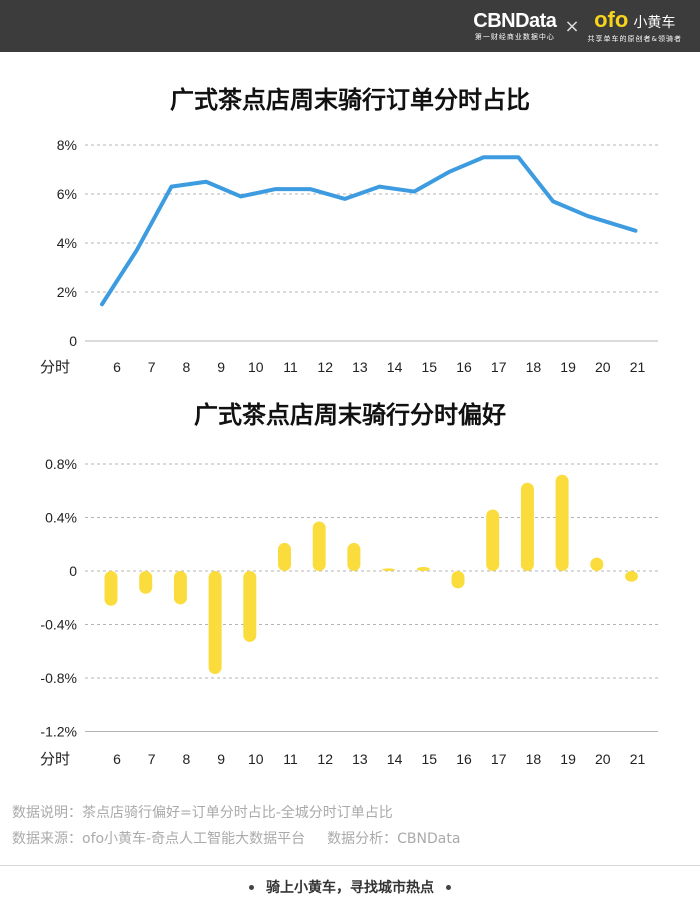  Describe the element at coordinates (611, 19) in the screenshot. I see `ofo-logo-text: ofo` at that location.